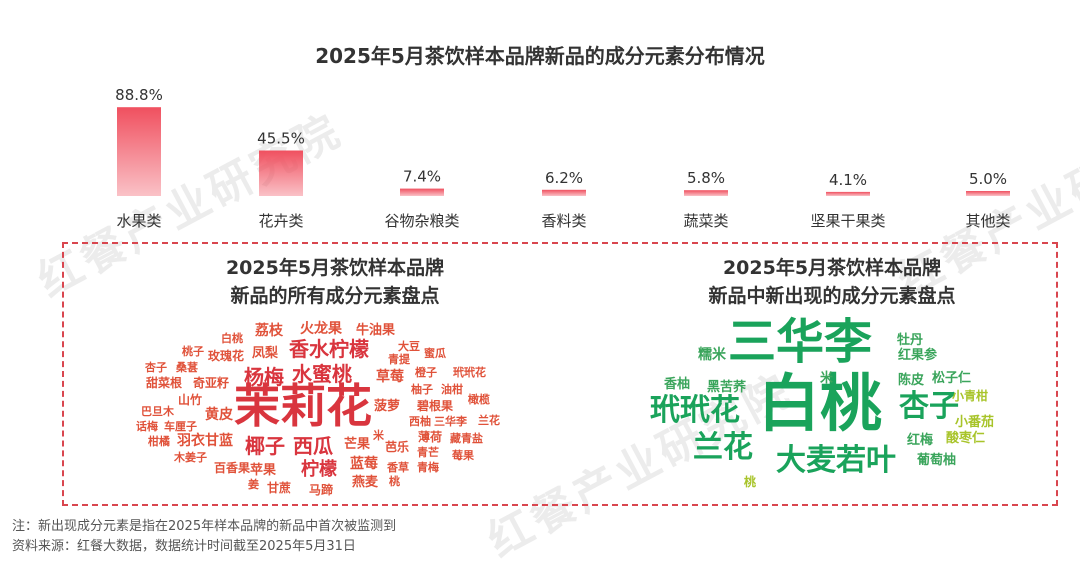 The image size is (1080, 569). I want to click on left-cloud-word: 莓果, so click(463, 455).